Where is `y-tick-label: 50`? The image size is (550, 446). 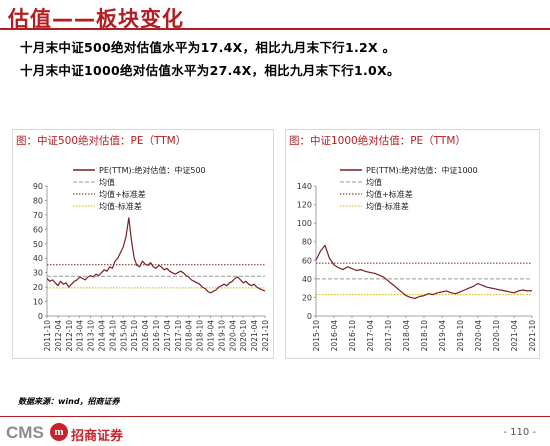
y-tick-label: 50 is located at coordinates (38, 244).